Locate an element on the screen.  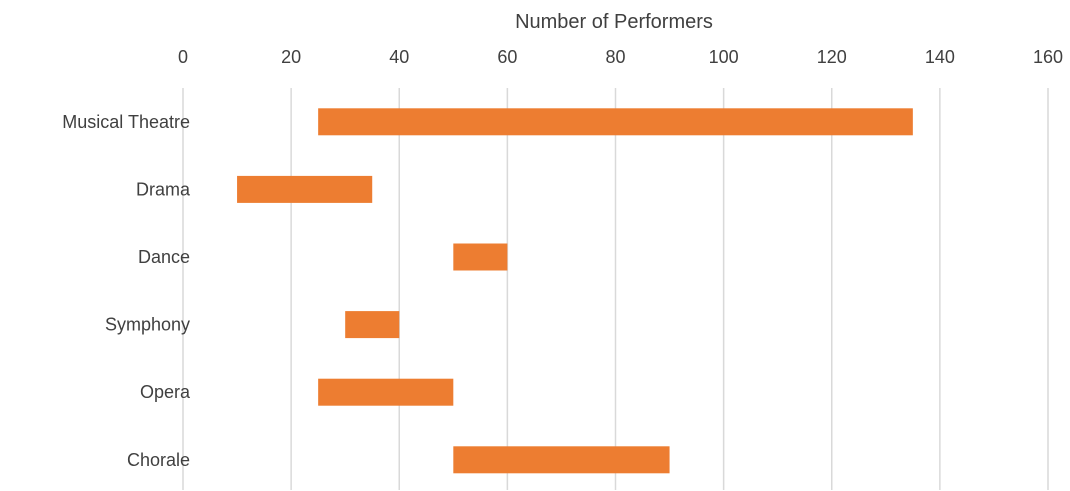
x-tick-label-20: 20 is located at coordinates (291, 57).